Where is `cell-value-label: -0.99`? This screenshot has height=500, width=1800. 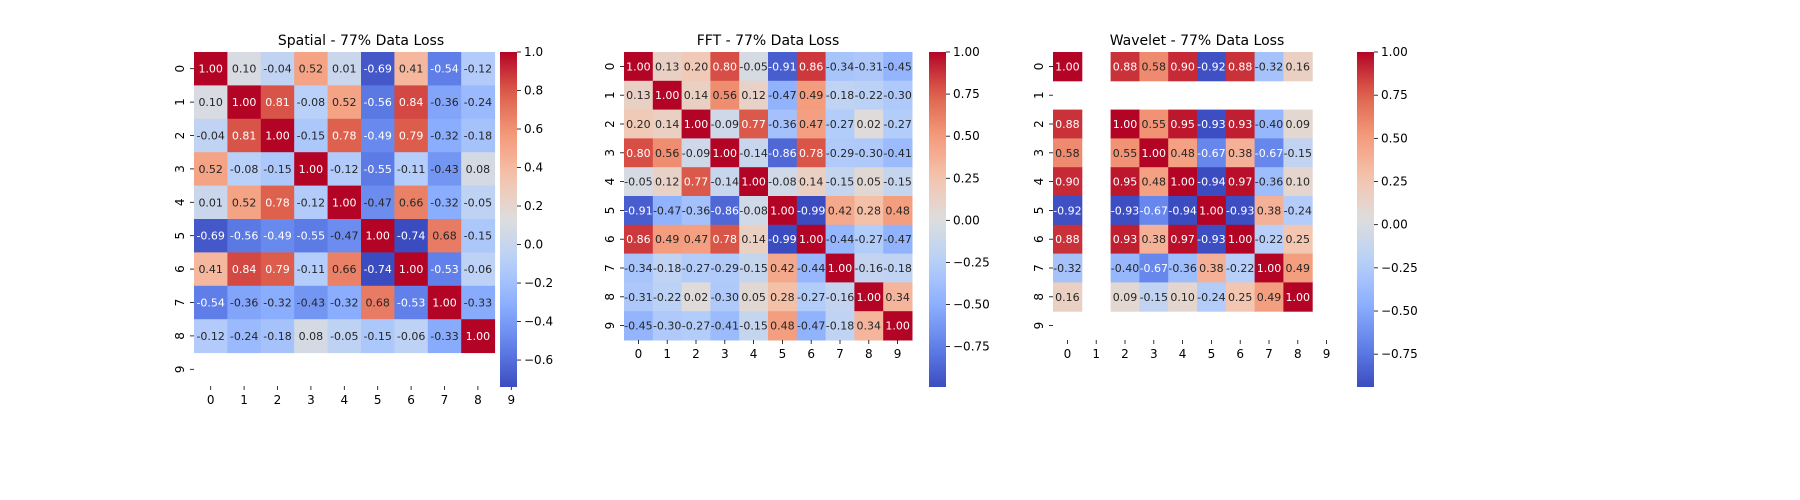 cell-value-label: -0.99 is located at coordinates (811, 210).